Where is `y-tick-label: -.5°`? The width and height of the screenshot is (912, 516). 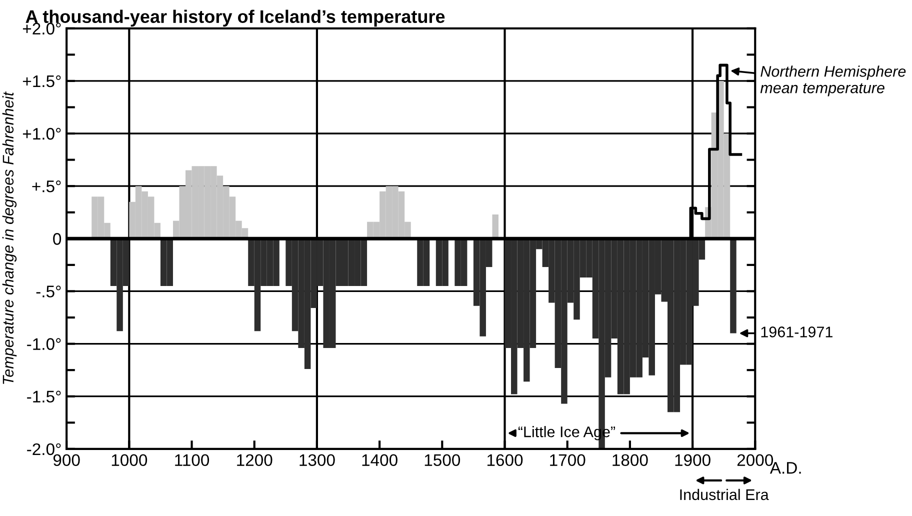
y-tick-label: -.5° is located at coordinates (48, 292).